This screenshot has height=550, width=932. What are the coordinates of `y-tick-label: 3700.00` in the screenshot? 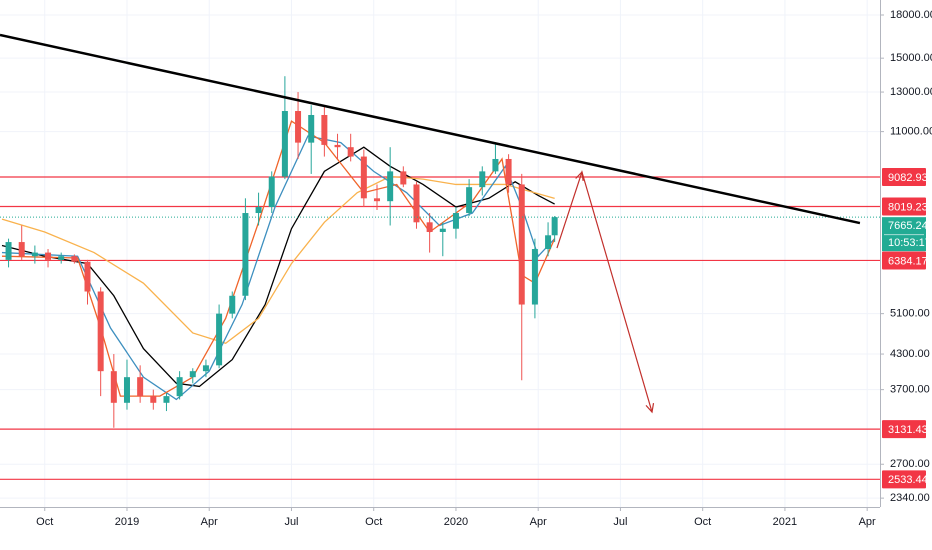 It's located at (910, 390).